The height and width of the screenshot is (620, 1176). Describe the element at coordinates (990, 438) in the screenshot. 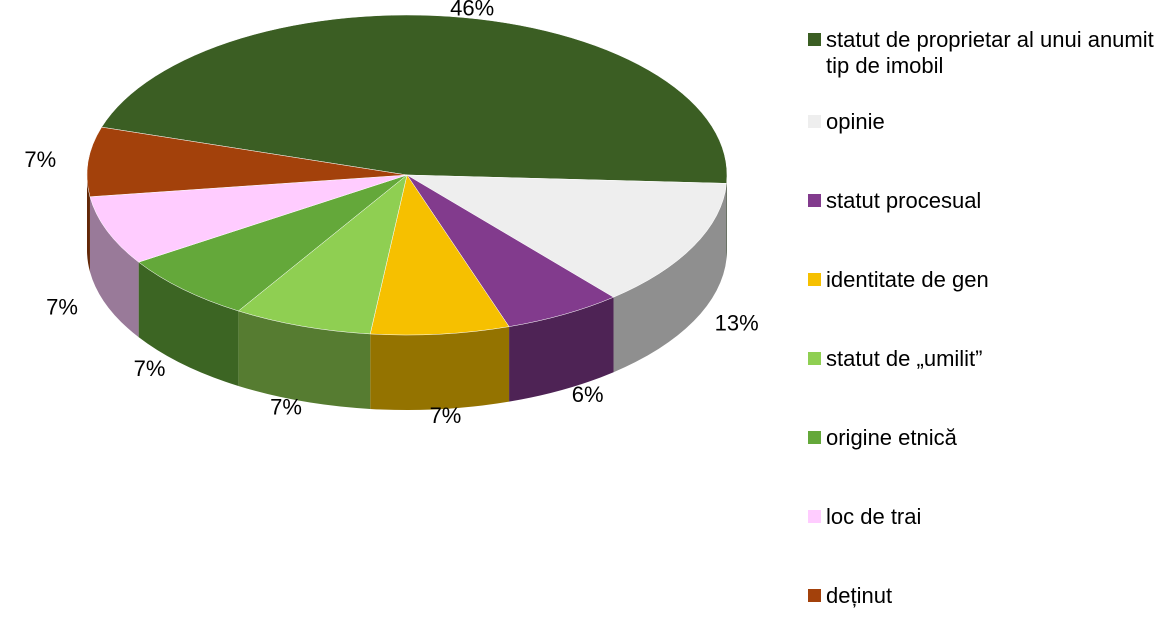

I see `legend-item: origine etnică` at that location.